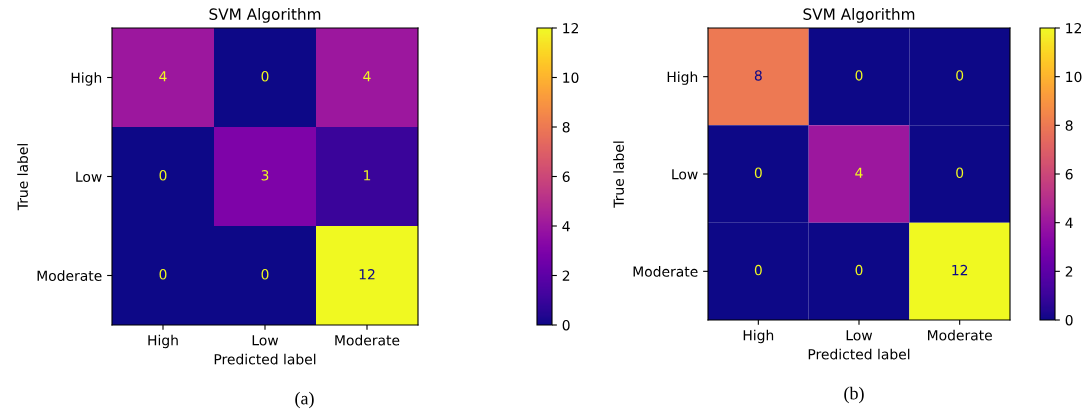 The width and height of the screenshot is (1086, 417). What do you see at coordinates (265, 175) in the screenshot?
I see `data-label: 3` at bounding box center [265, 175].